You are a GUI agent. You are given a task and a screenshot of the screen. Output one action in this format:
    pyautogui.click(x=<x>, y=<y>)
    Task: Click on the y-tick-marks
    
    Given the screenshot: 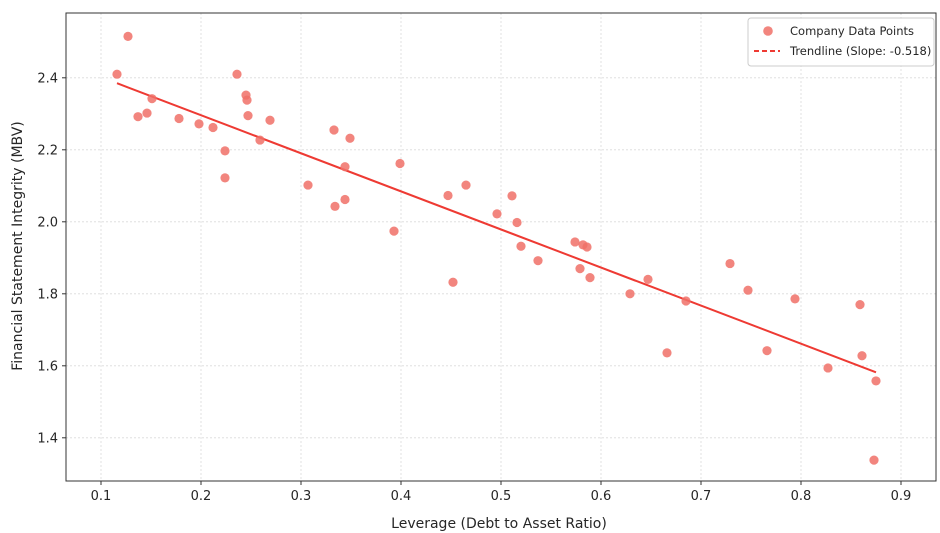 What is the action you would take?
    pyautogui.click(x=64, y=258)
    